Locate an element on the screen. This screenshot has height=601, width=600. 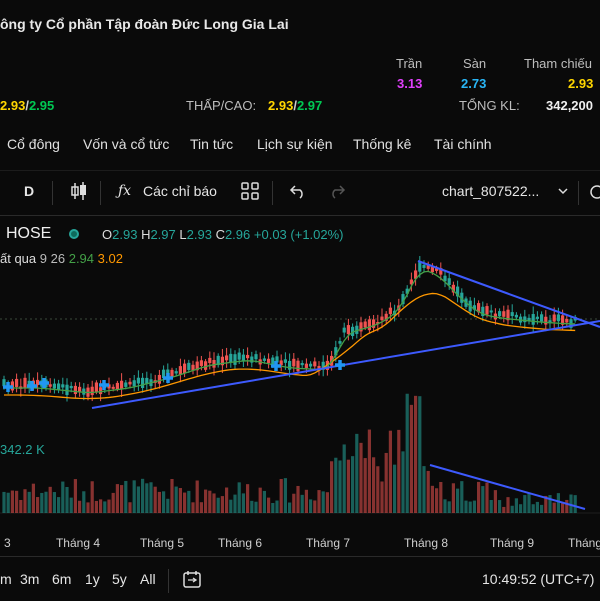
settings-icon is located at coordinates (594, 193).